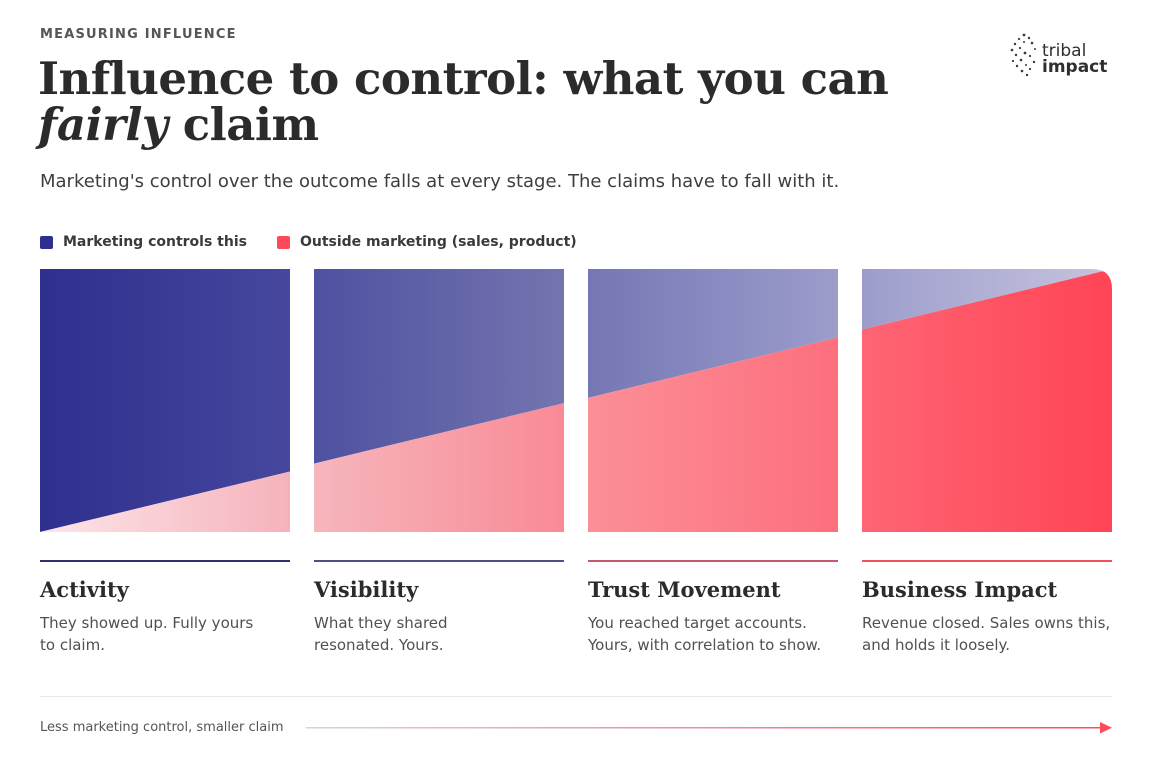 The height and width of the screenshot is (763, 1159). What do you see at coordinates (936, 645) in the screenshot?
I see `stage-desc-line: and holds it loosely.` at bounding box center [936, 645].